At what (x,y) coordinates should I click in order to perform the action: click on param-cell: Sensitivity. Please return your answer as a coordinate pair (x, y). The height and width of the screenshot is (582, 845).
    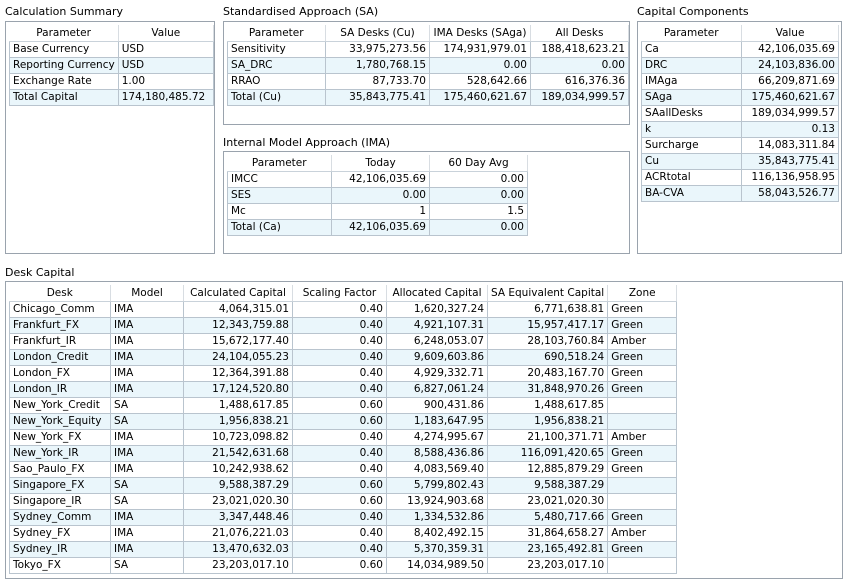
    Looking at the image, I should click on (276, 49).